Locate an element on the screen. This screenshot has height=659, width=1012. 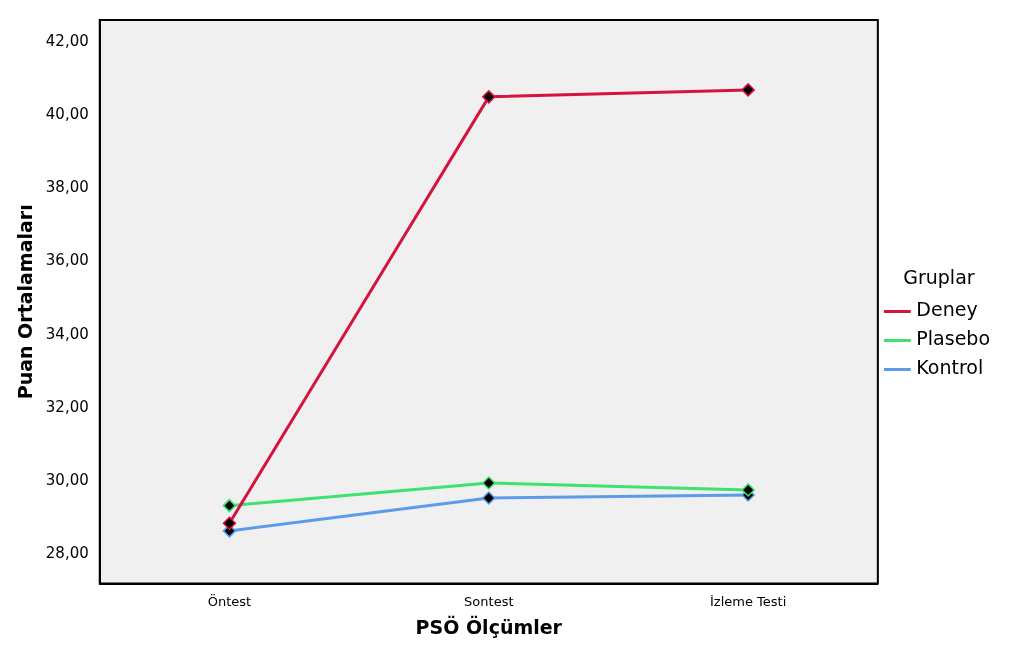
y-tick-label: 42,00 is located at coordinates (67, 40).